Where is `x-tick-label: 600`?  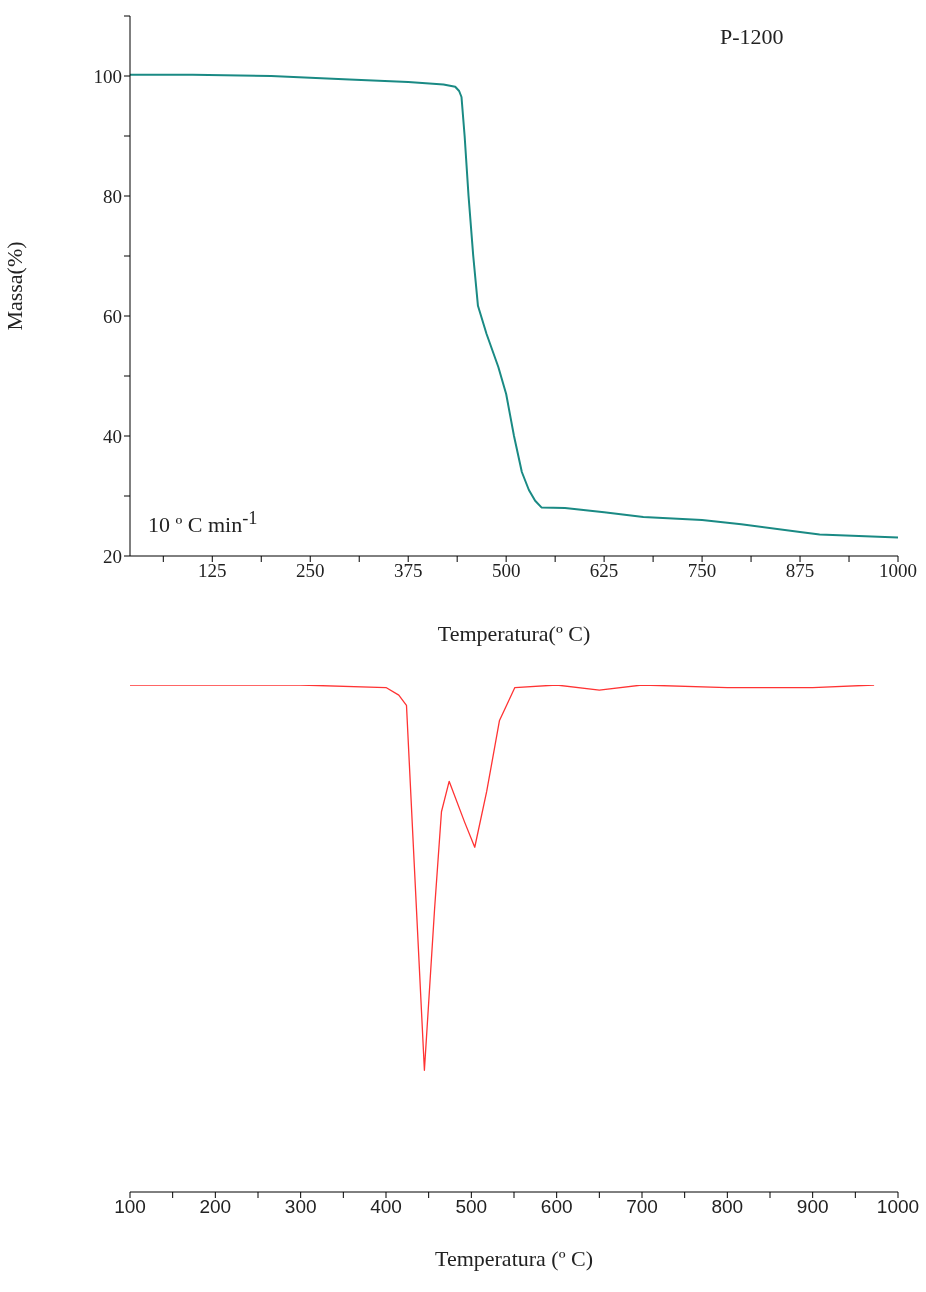
x-tick-label: 600 is located at coordinates (556, 1207).